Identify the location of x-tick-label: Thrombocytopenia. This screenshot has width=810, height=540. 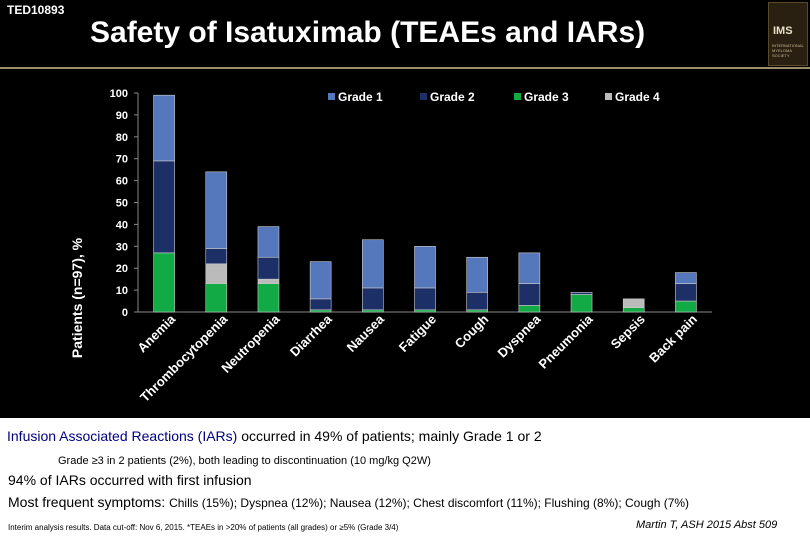
(184, 358).